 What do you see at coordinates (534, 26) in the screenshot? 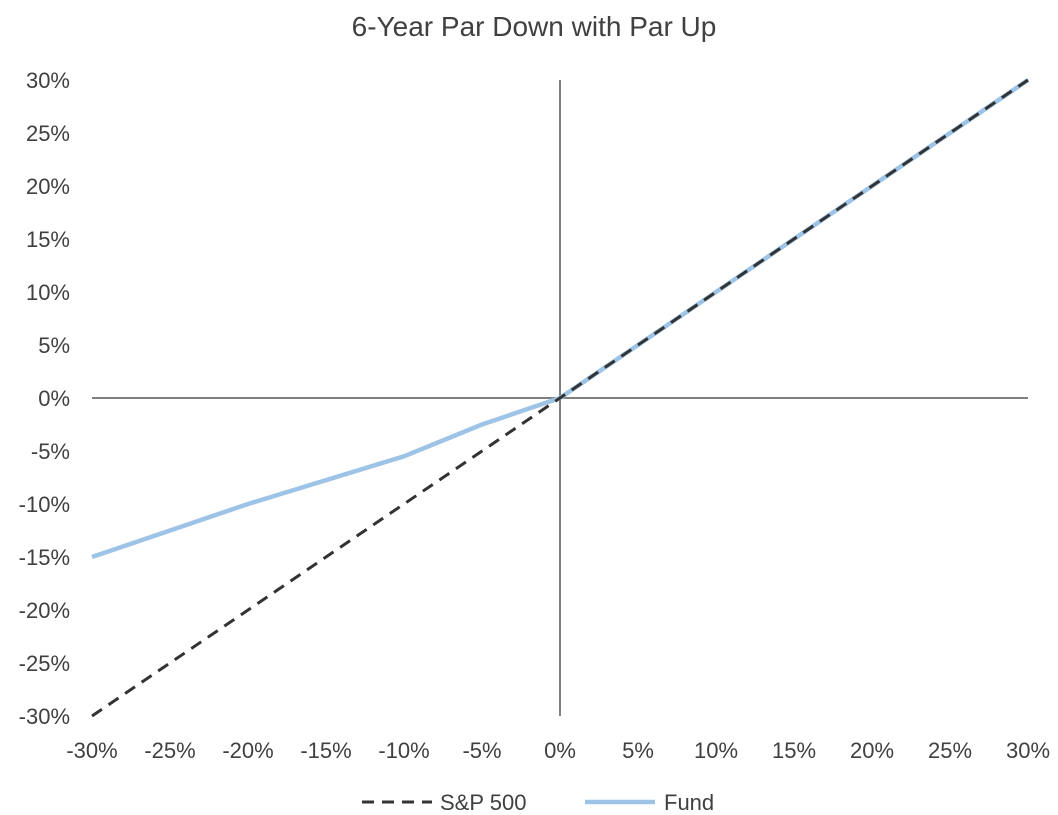
I see `chart-title: 6-Year Par Down with Par Up` at bounding box center [534, 26].